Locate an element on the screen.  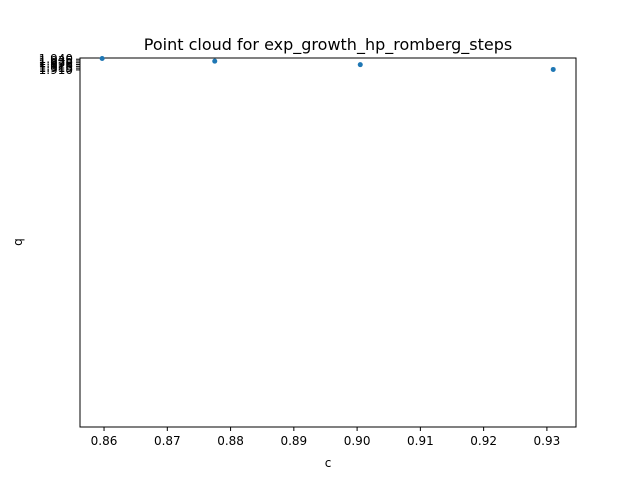
x-tick-label: 0.87 is located at coordinates (167, 441).